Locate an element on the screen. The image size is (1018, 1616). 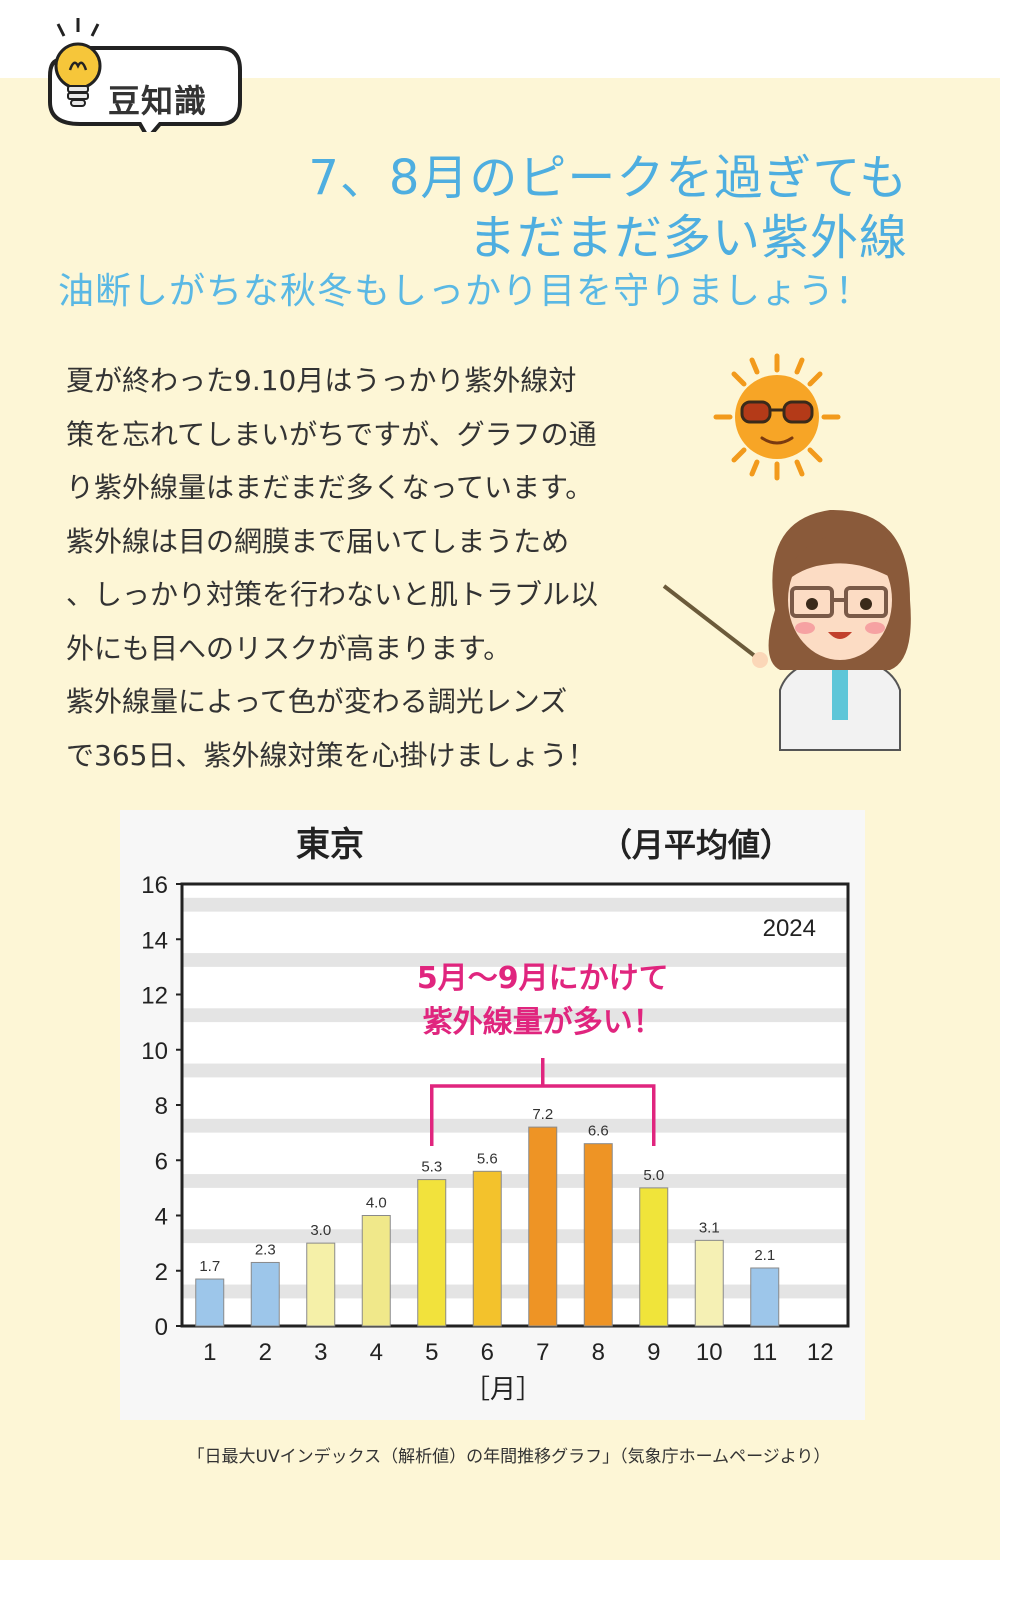
x-tick-label: 10 is located at coordinates (709, 1352).